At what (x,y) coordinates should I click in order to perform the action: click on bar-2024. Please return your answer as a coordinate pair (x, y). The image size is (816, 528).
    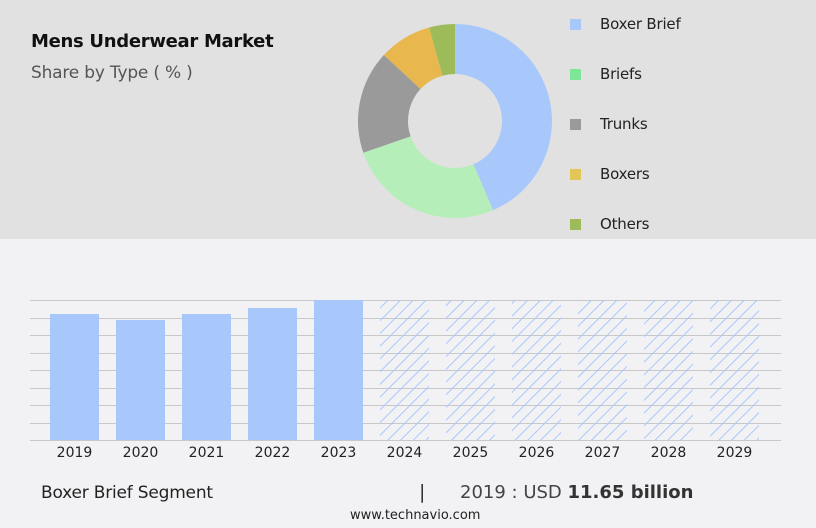
    Looking at the image, I should click on (404, 370).